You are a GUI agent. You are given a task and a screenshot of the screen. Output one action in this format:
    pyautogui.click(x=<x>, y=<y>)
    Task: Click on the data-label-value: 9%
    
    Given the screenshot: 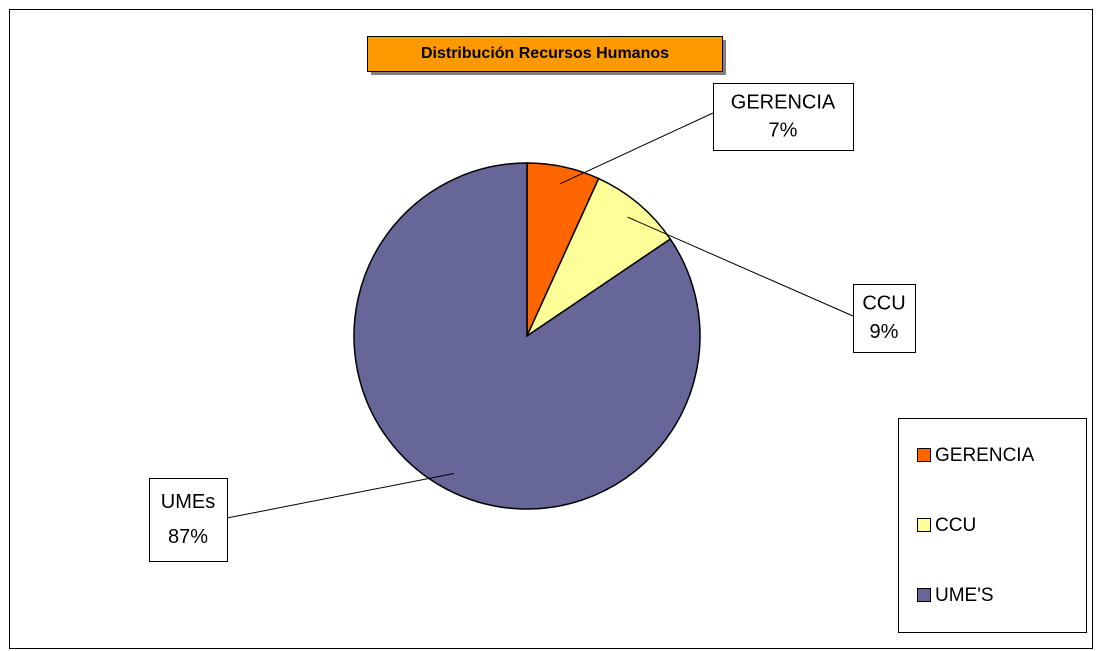 What is the action you would take?
    pyautogui.click(x=884, y=332)
    